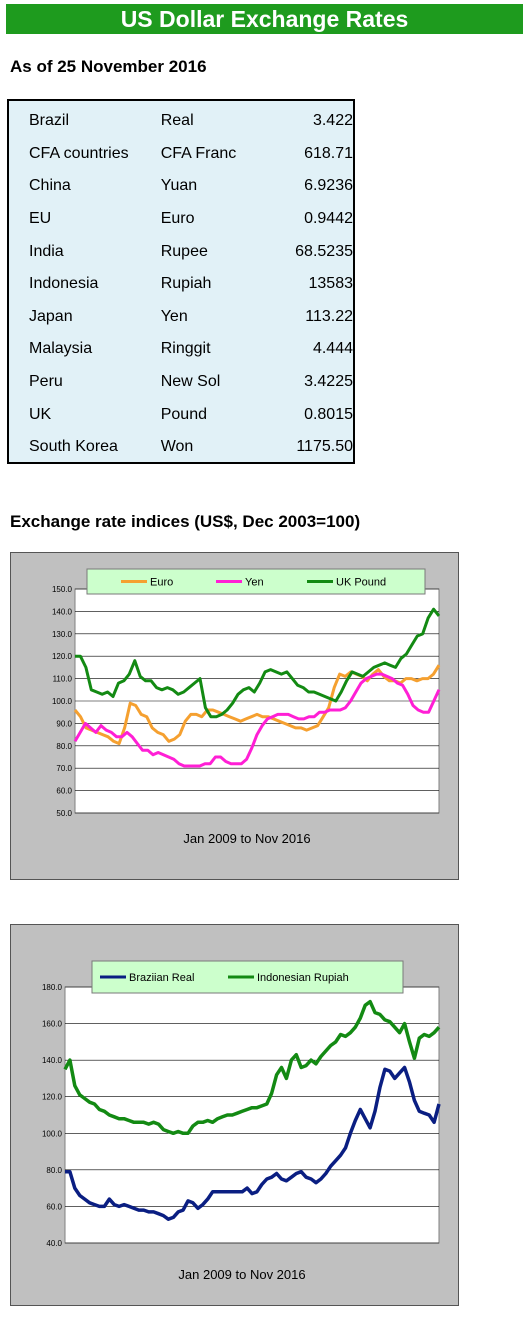 The height and width of the screenshot is (1319, 527). Describe the element at coordinates (51, 316) in the screenshot. I see `country-cell: Japan` at that location.